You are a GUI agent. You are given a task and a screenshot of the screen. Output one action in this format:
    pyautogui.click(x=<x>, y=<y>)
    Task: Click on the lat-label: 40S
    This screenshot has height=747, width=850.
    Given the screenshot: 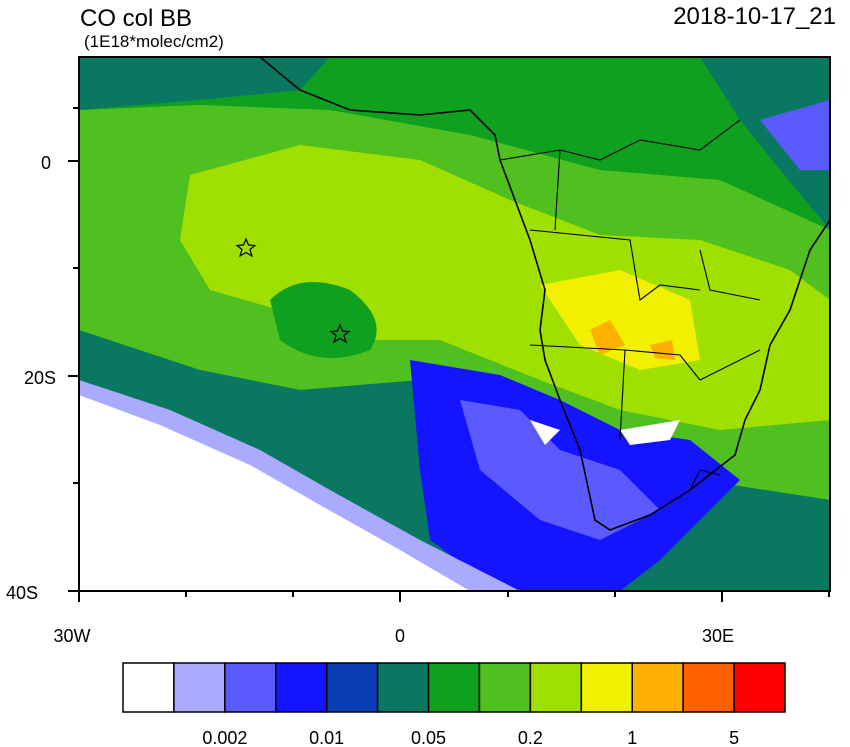 What is the action you would take?
    pyautogui.click(x=22, y=593)
    